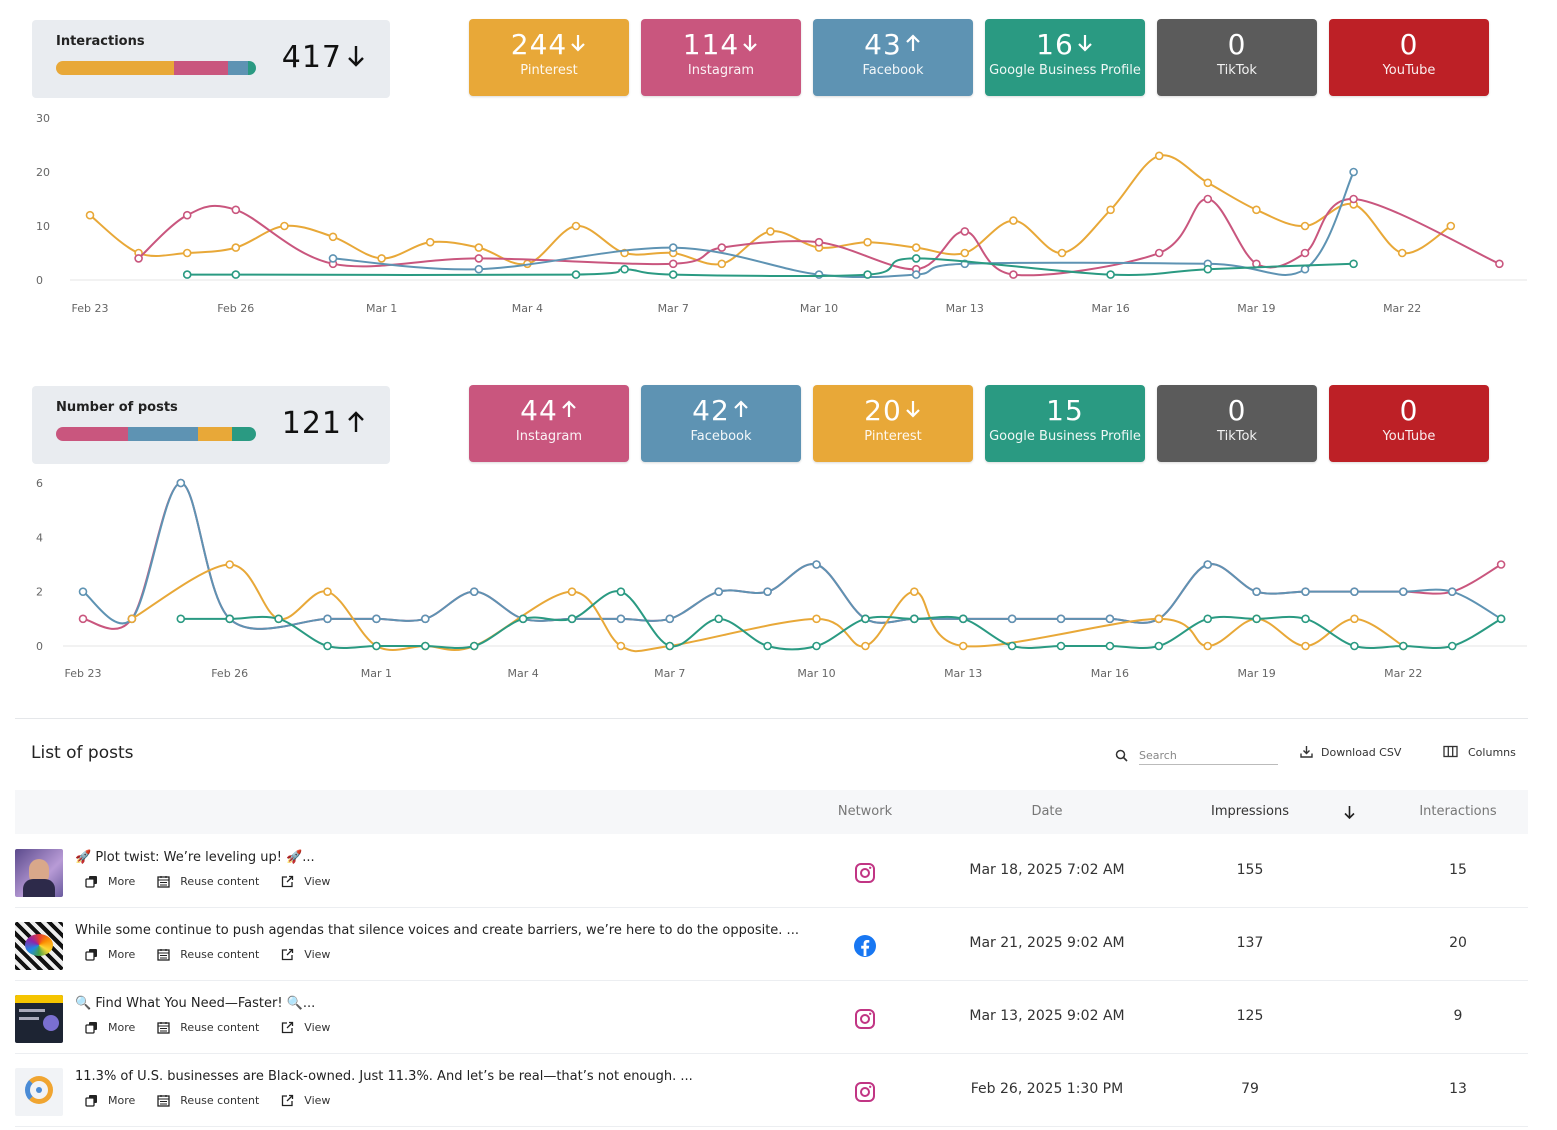 This screenshot has width=1557, height=1130. I want to click on sort-descending-icon, so click(1349, 812).